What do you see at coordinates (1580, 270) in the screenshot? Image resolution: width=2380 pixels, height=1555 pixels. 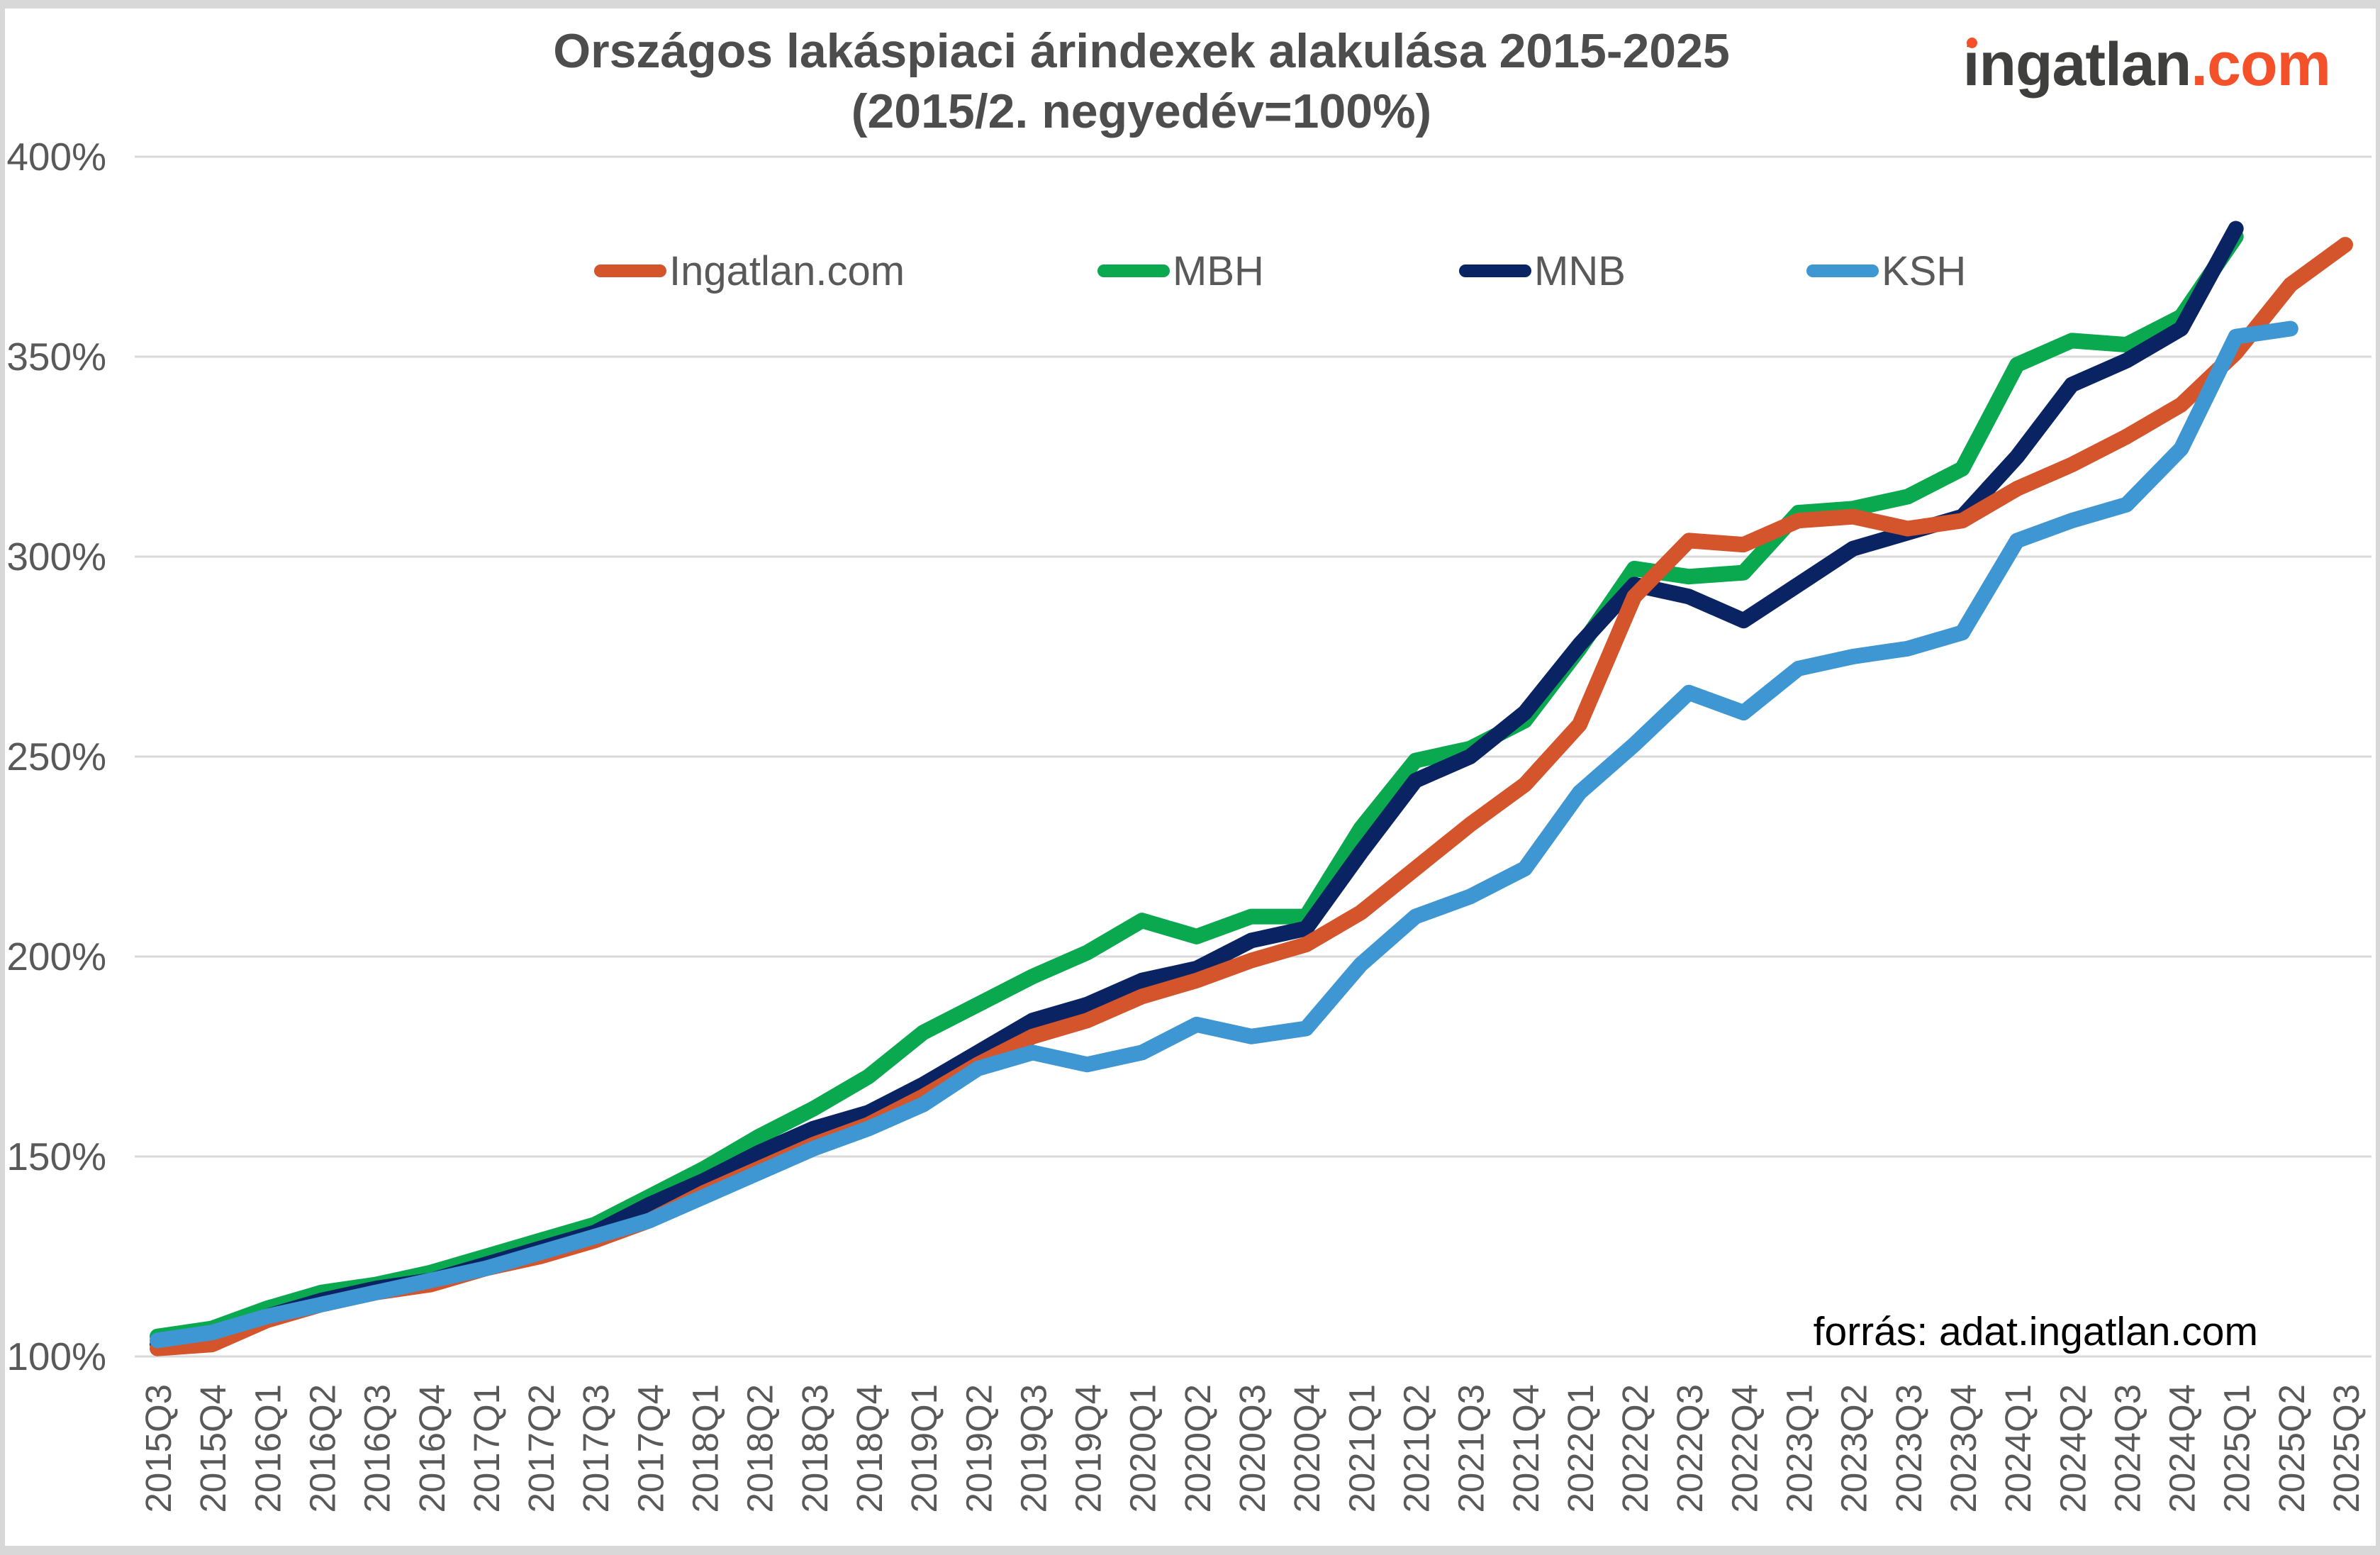 I see `legend-label-mnb: MNB` at bounding box center [1580, 270].